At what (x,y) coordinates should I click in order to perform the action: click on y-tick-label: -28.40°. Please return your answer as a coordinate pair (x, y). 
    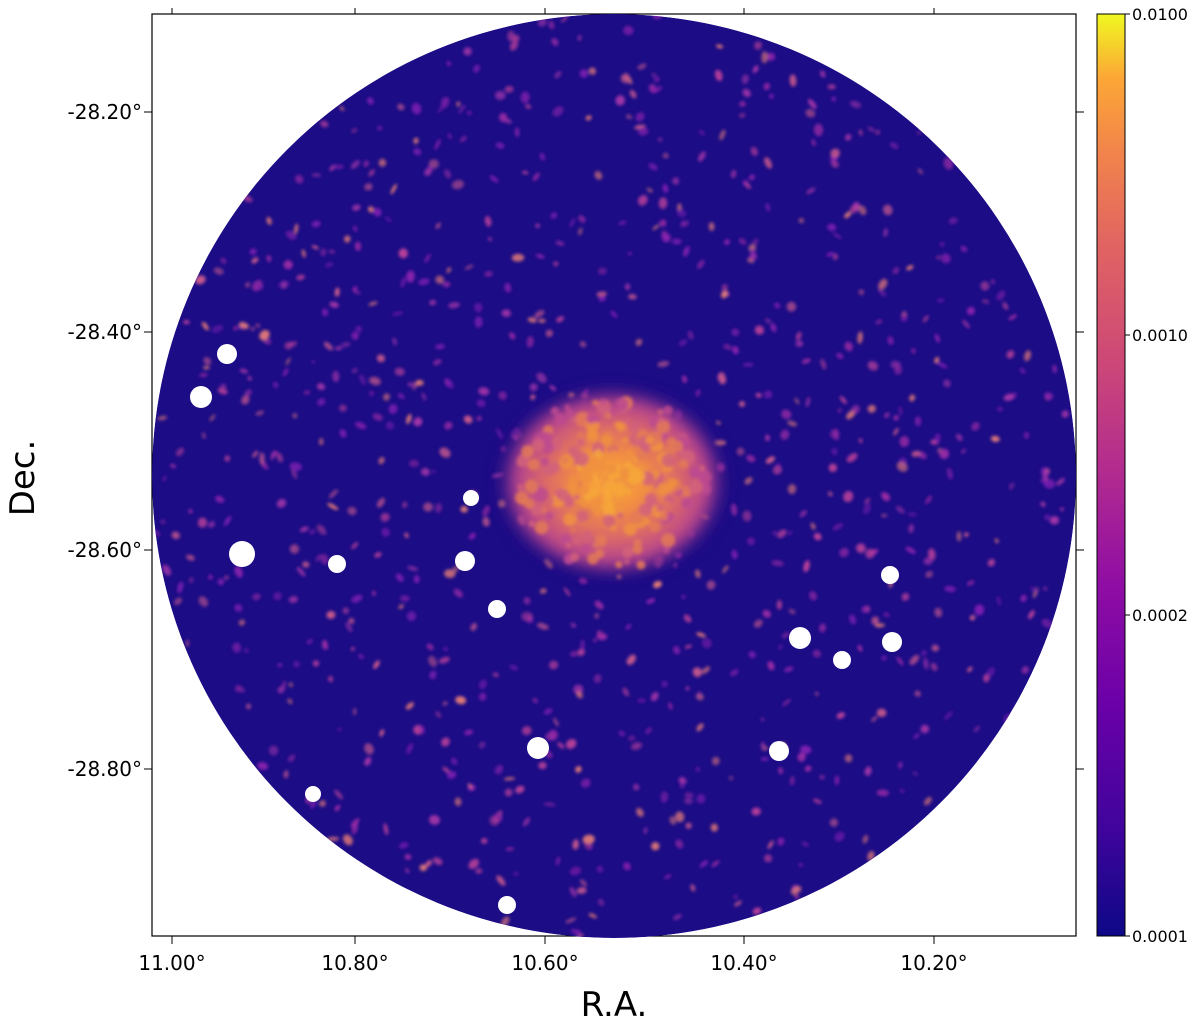
    Looking at the image, I should click on (105, 332).